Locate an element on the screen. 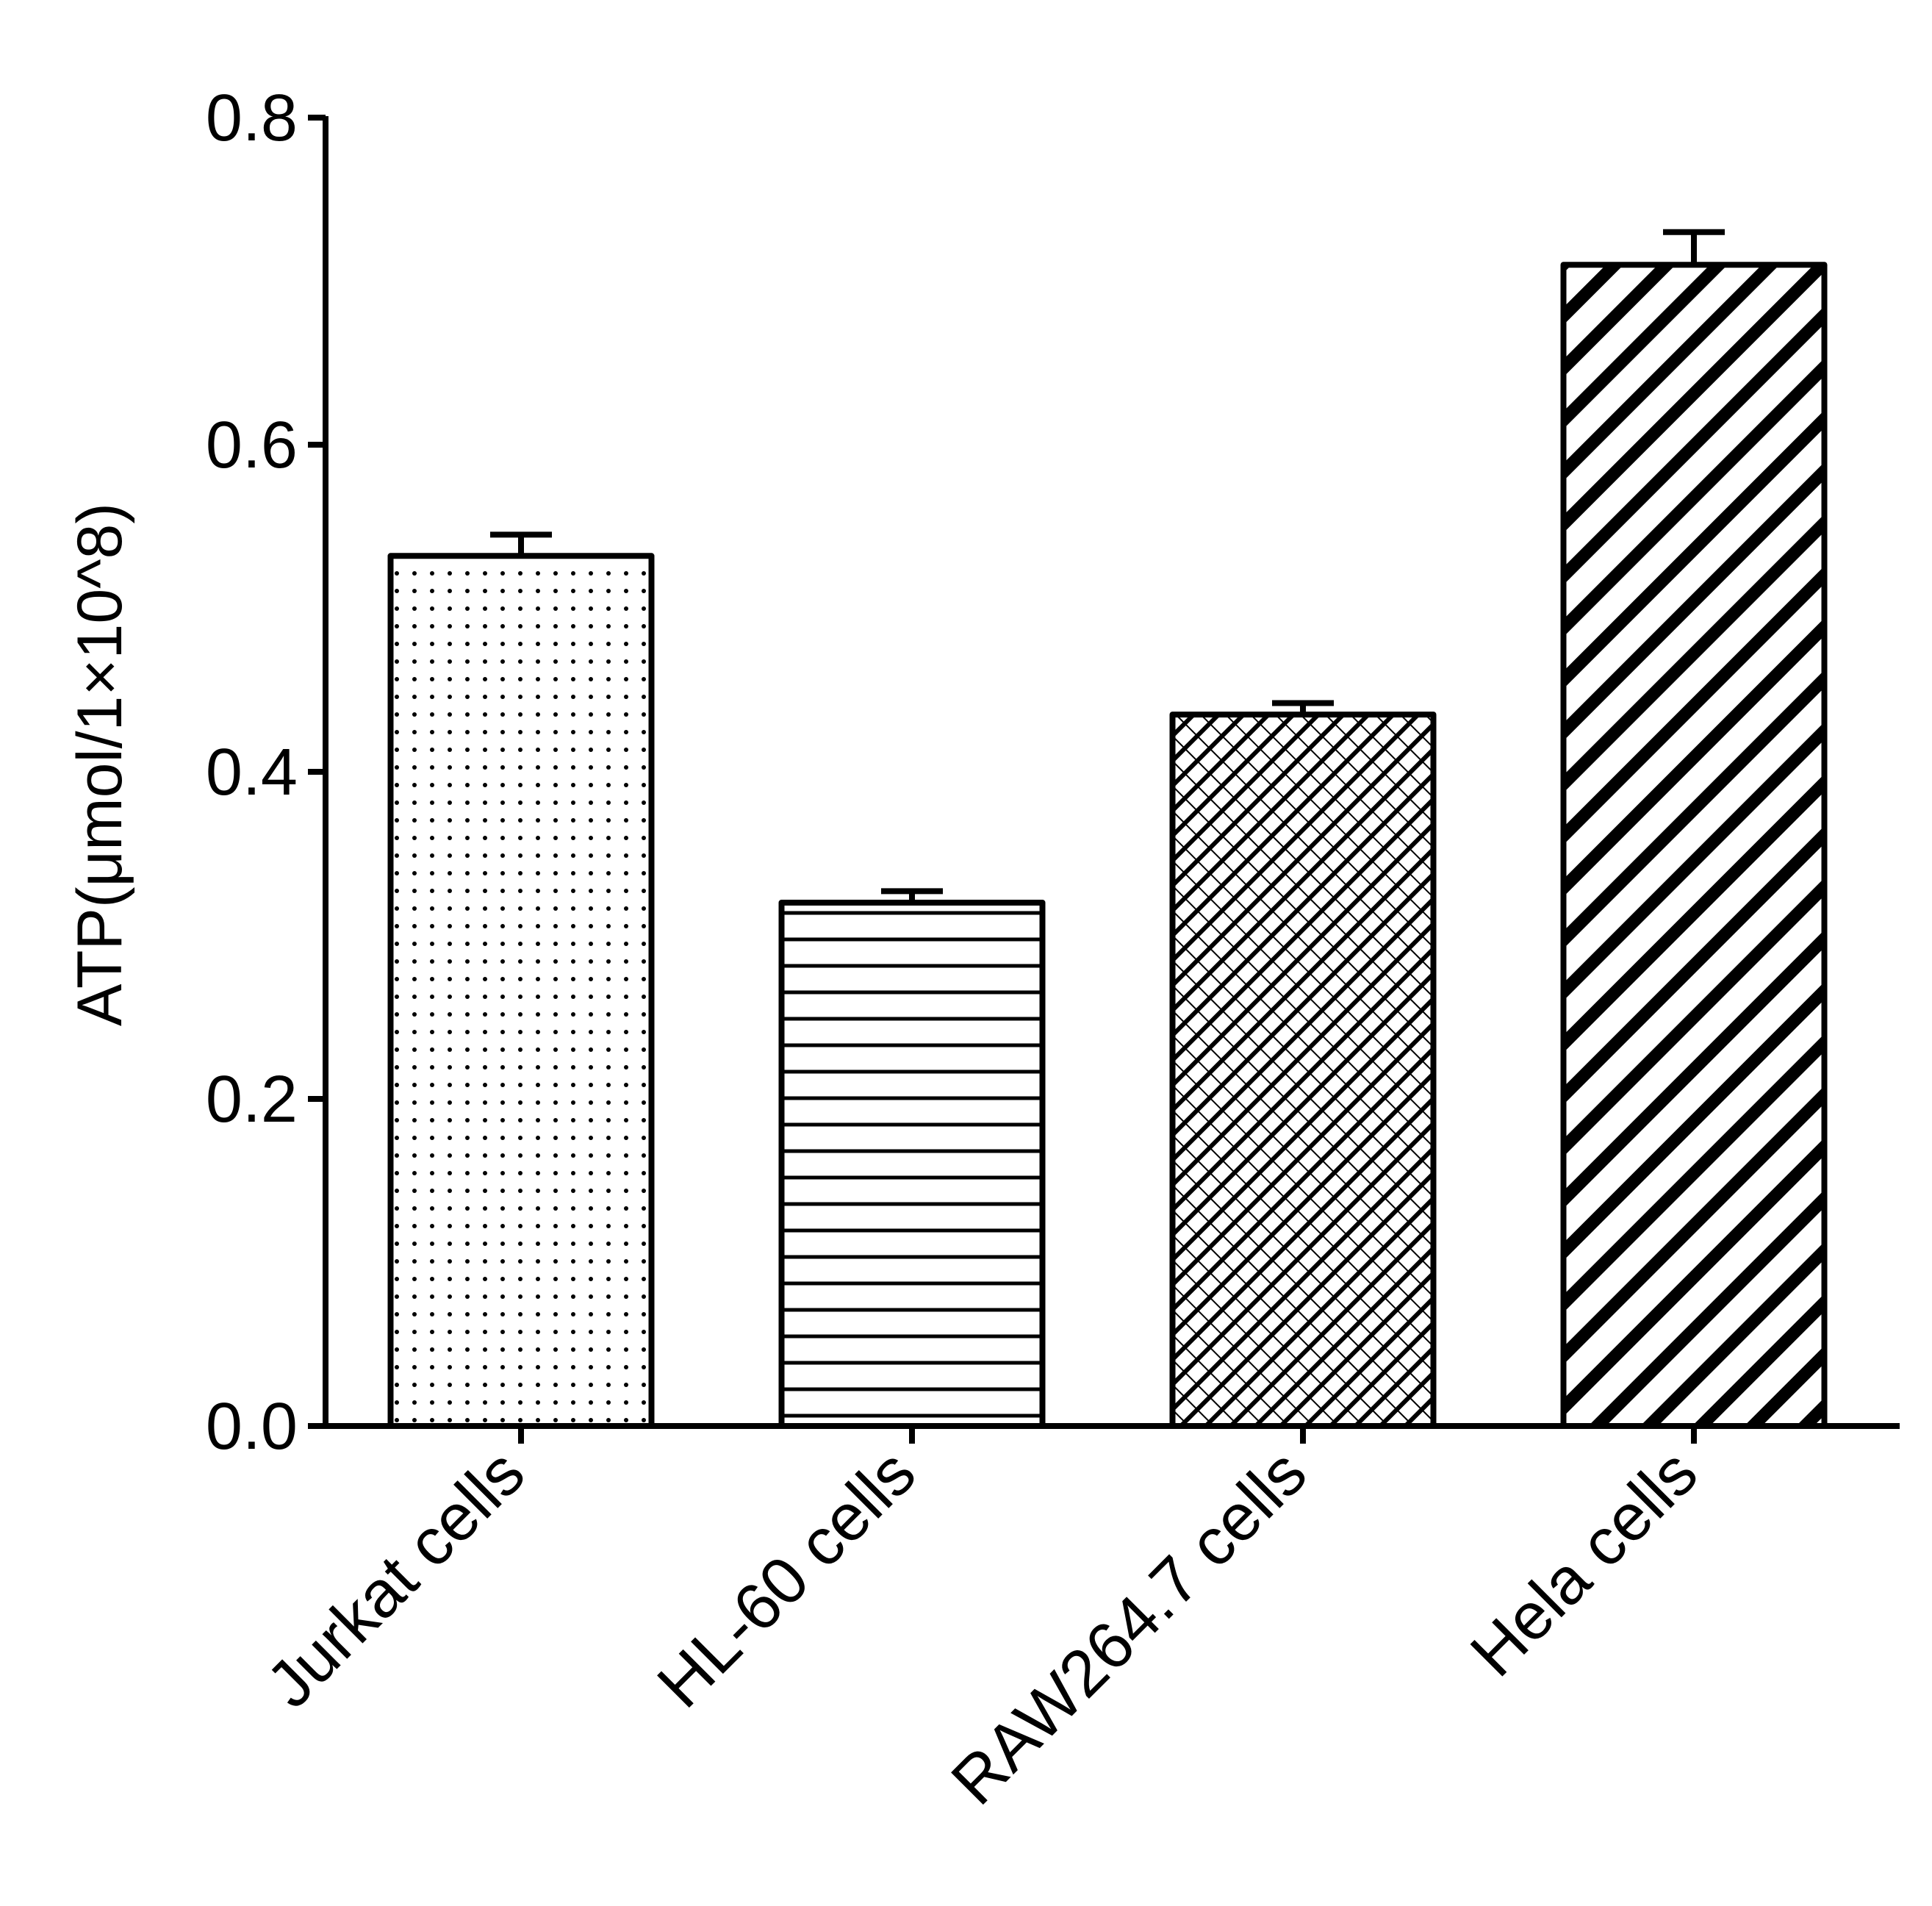 This screenshot has height=1906, width=1932. y-tick-label: 0.8 is located at coordinates (252, 119).